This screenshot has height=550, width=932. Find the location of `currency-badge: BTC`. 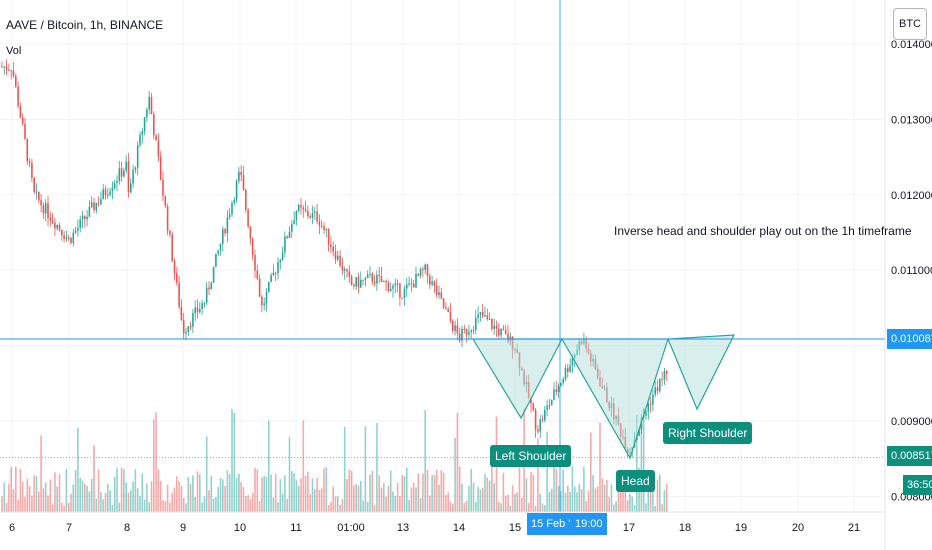

currency-badge: BTC is located at coordinates (910, 24).